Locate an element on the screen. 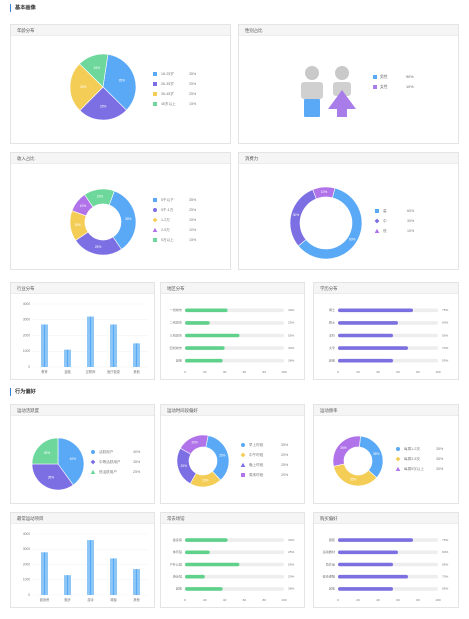 This screenshot has height=619, width=469. y-category-label: 大专 is located at coordinates (332, 347).